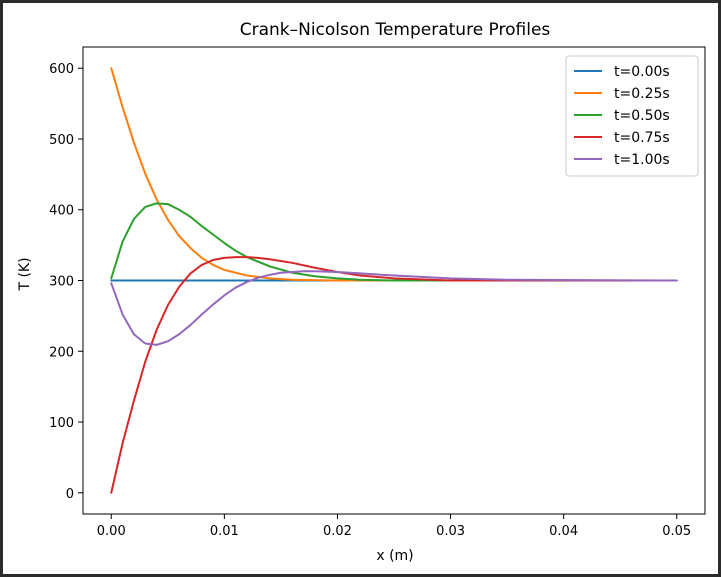  I want to click on legend-label-3: t=0.75s, so click(642, 138).